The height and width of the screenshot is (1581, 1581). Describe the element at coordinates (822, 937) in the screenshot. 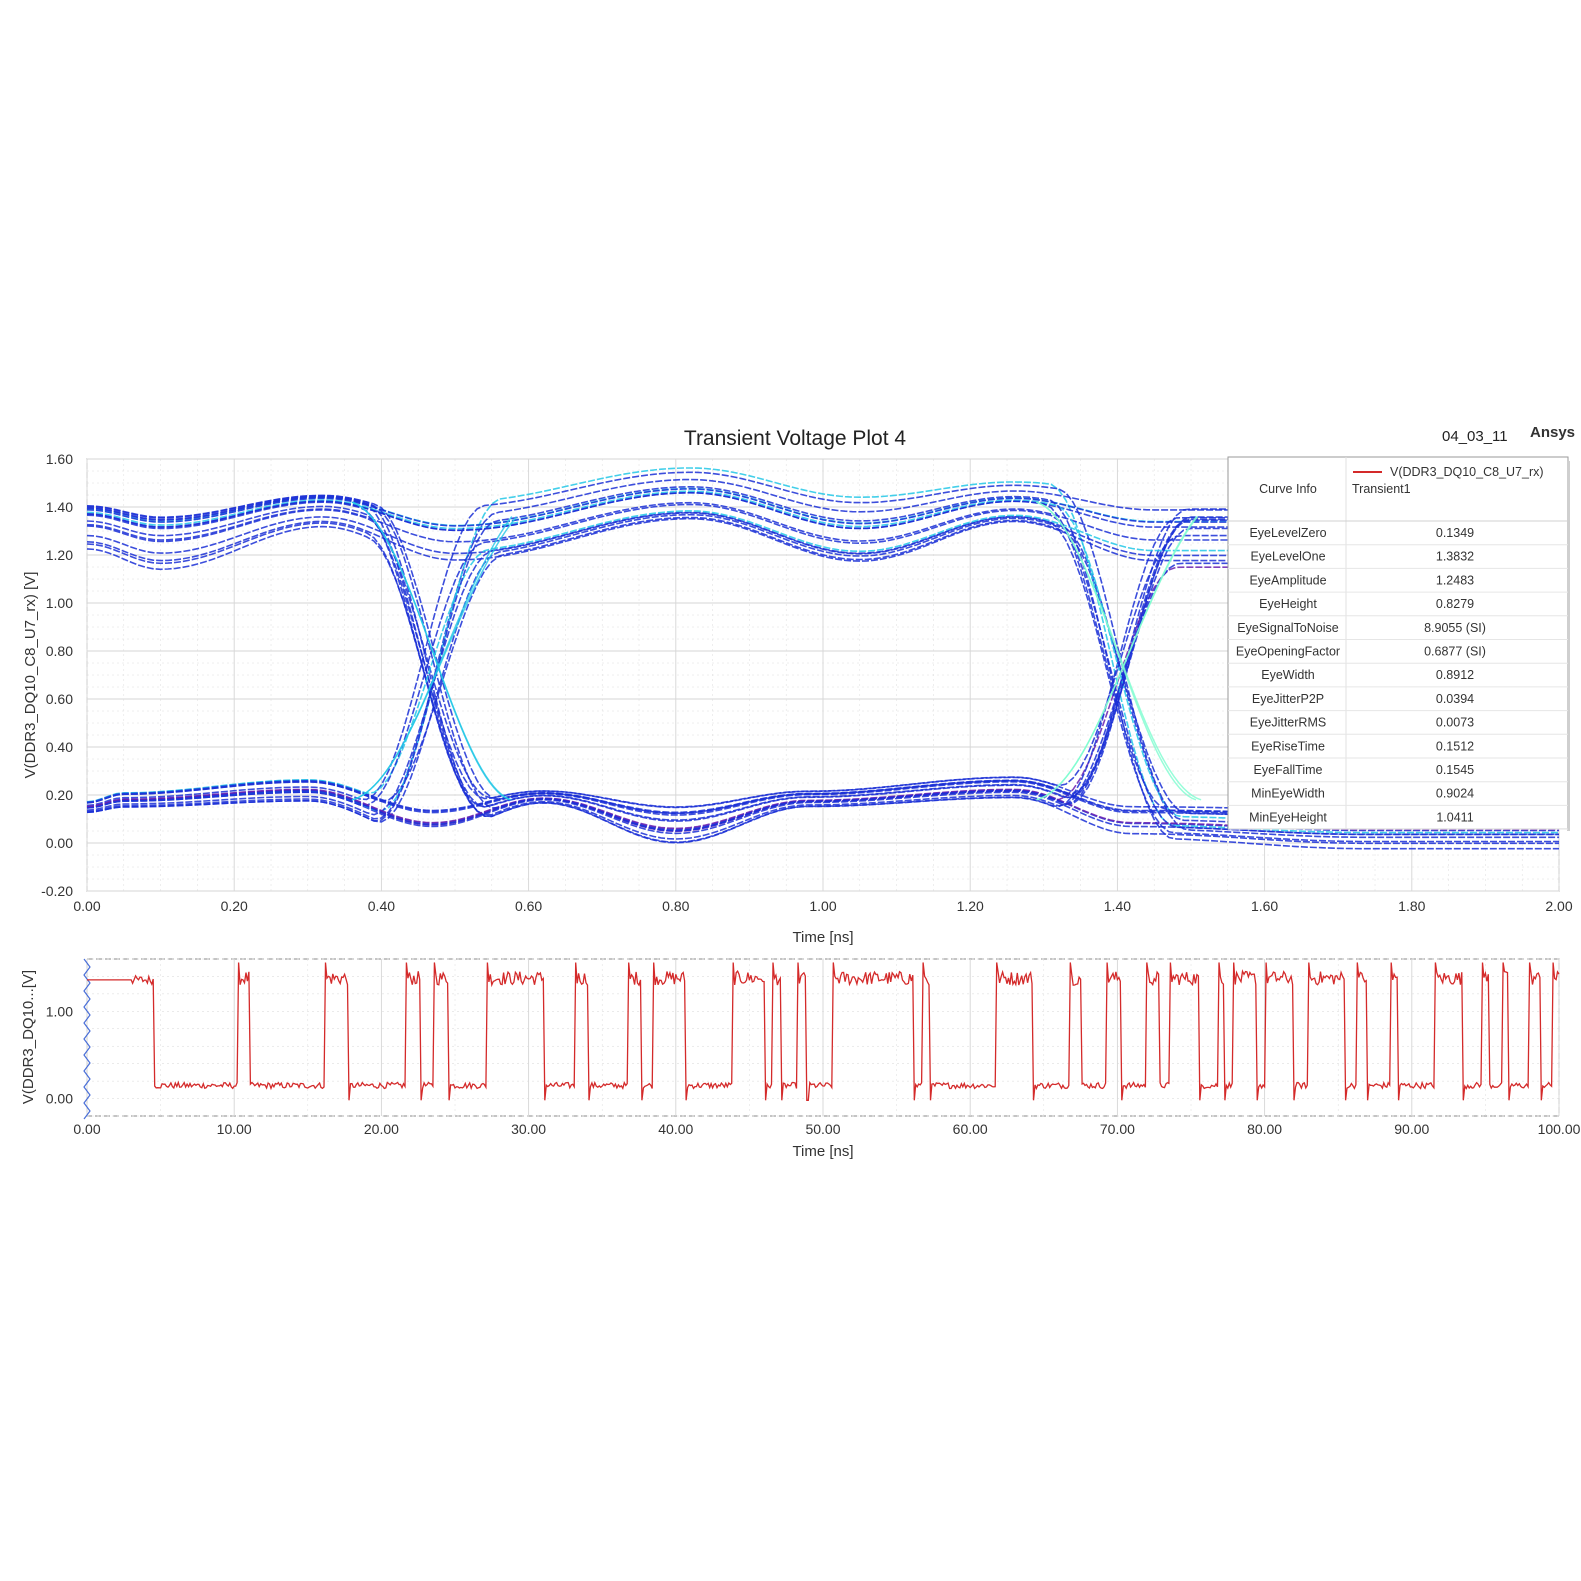

I see `eye-x-axis-label: Time [ns]` at that location.